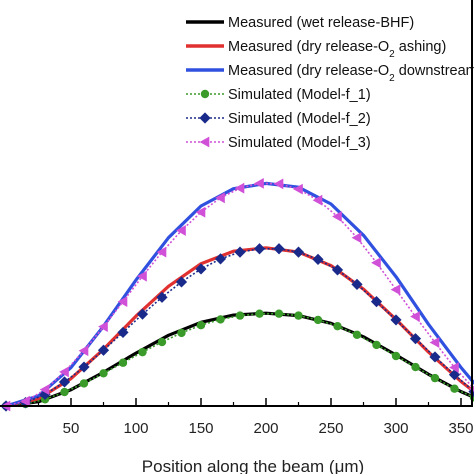 Image resolution: width=474 pixels, height=474 pixels. What do you see at coordinates (351, 73) in the screenshot?
I see `measured-dry-release-o2-downstream-legend-label: Measured (dry release-O2 downstream)` at bounding box center [351, 73].